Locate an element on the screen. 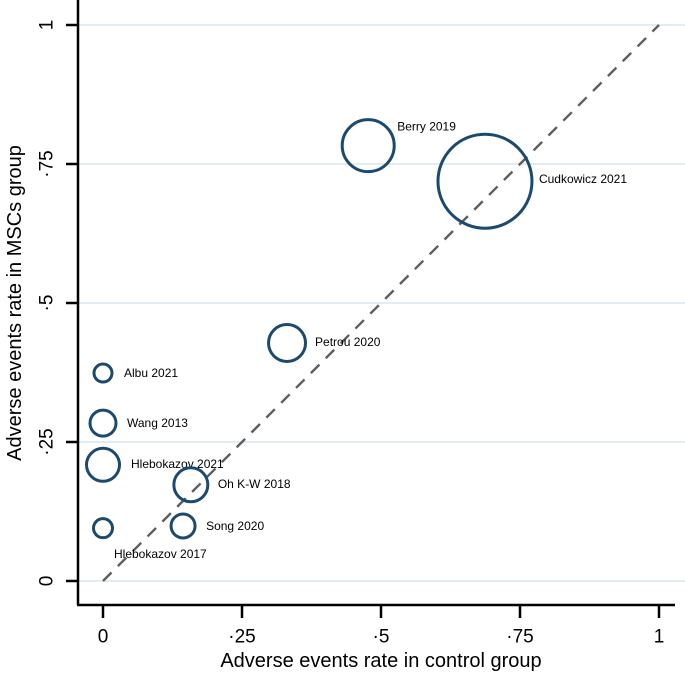 The height and width of the screenshot is (678, 685). bubble-hlebokazov-2017 is located at coordinates (103, 528).